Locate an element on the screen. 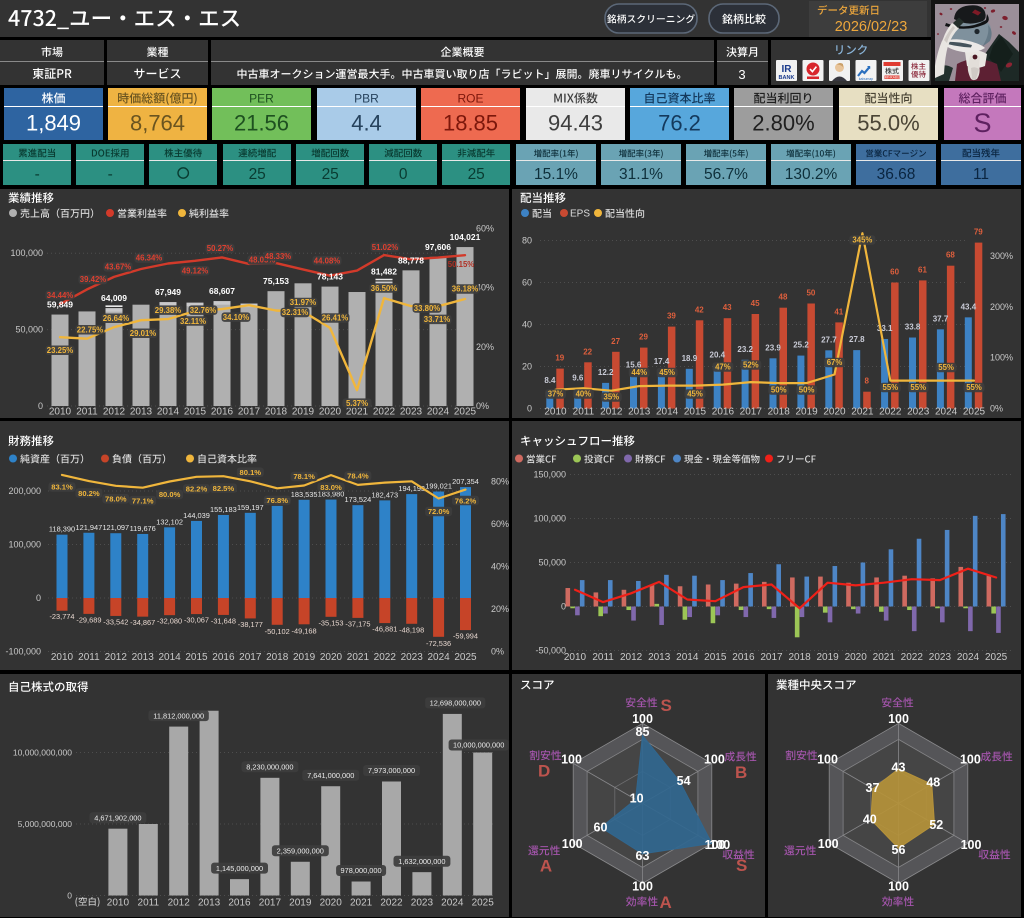 The width and height of the screenshot is (1024, 918). svg-text: 50% is located at coordinates (807, 390).